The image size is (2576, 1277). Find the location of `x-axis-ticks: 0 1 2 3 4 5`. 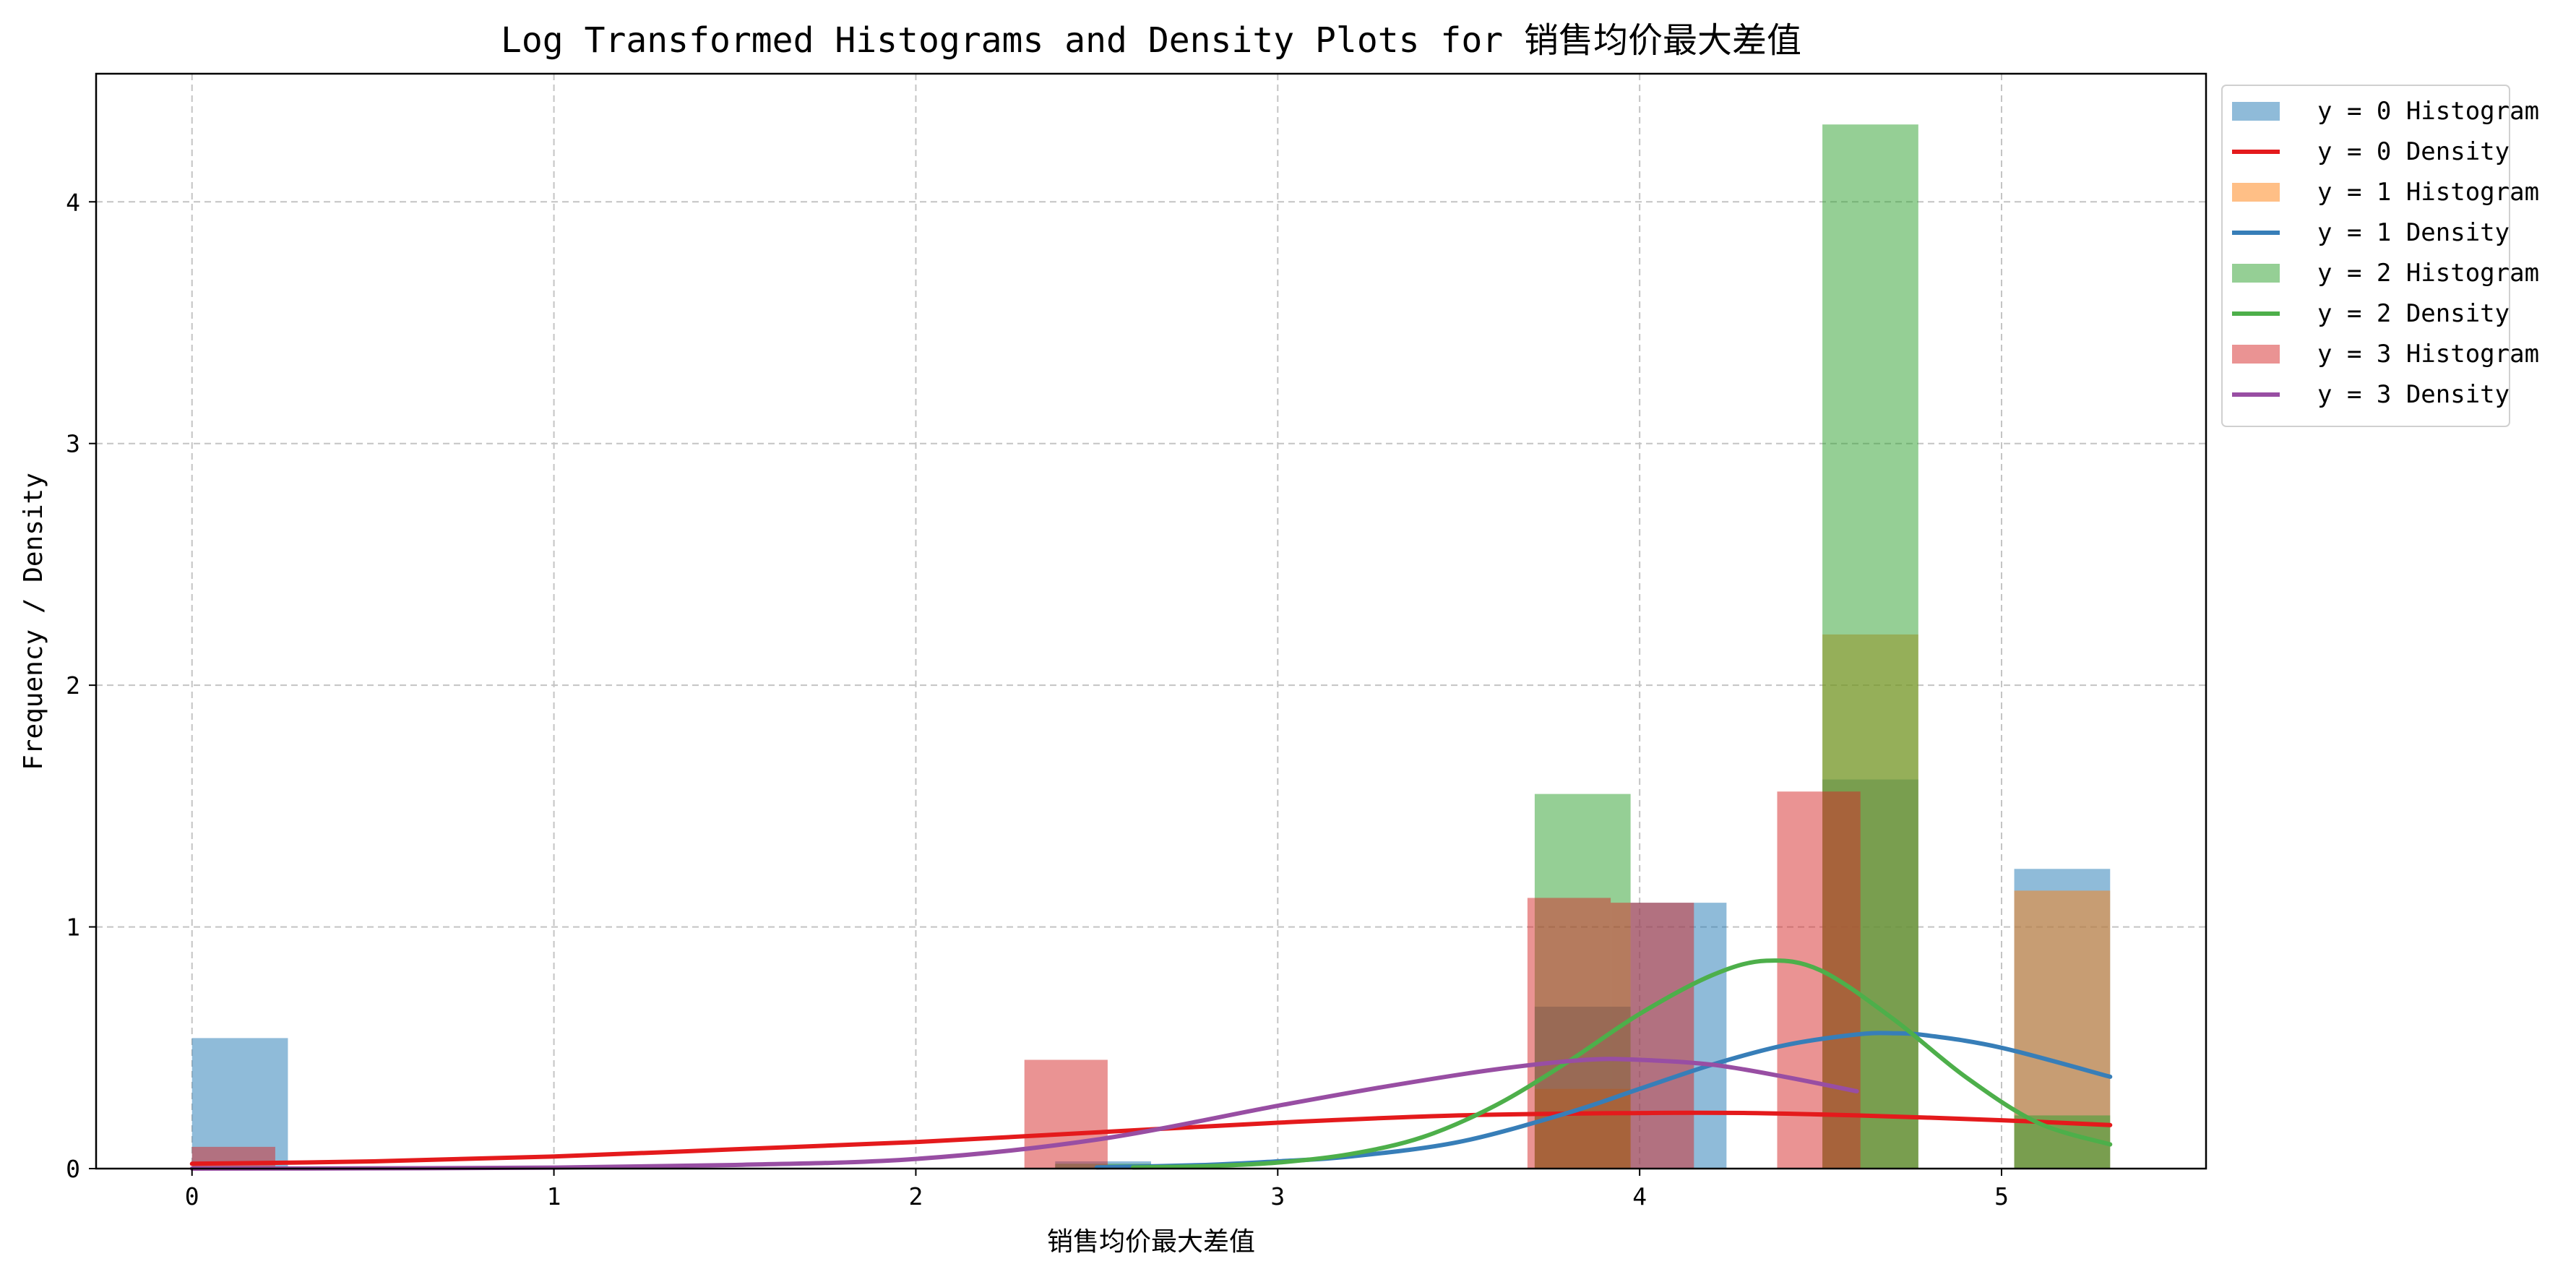

x-axis-ticks: 0 1 2 3 4 5 is located at coordinates (1097, 1190).